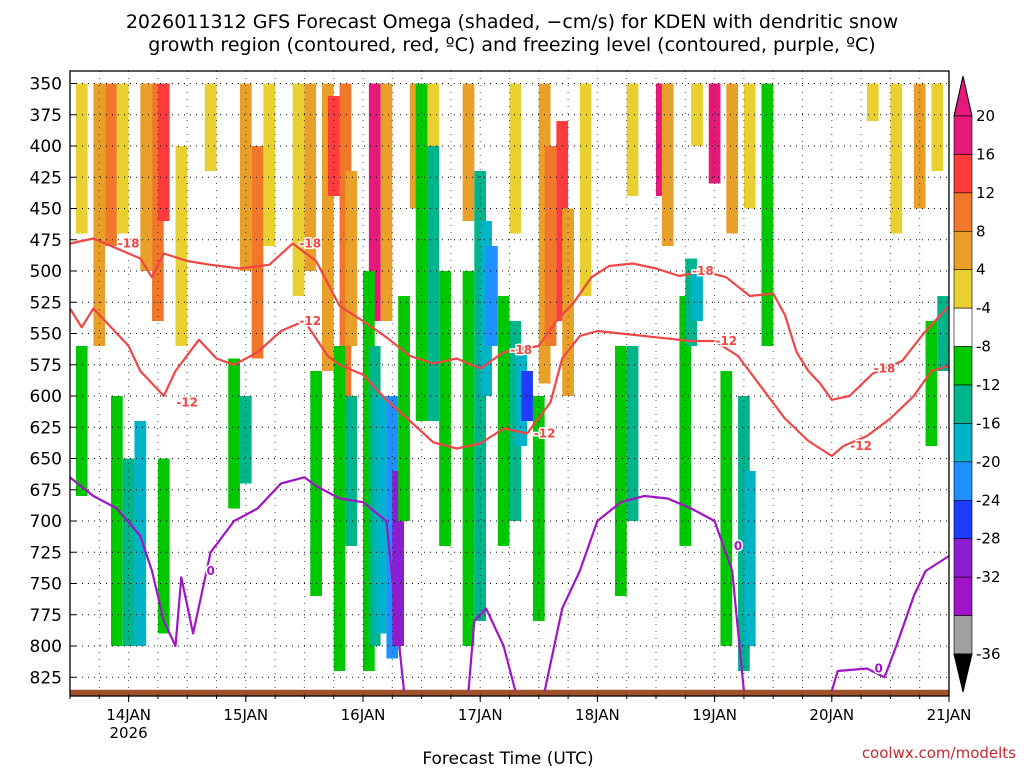 Image resolution: width=1024 pixels, height=768 pixels. Describe the element at coordinates (985, 116) in the screenshot. I see `colorbar-tick-label: 20` at that location.